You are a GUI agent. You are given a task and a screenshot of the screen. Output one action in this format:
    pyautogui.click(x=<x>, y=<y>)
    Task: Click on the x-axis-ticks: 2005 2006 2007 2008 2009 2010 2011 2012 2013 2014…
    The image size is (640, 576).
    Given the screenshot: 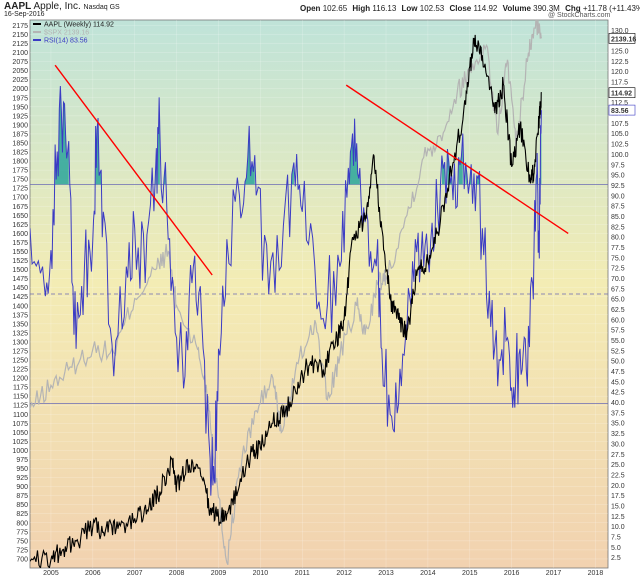 What is the action you would take?
    pyautogui.click(x=323, y=573)
    